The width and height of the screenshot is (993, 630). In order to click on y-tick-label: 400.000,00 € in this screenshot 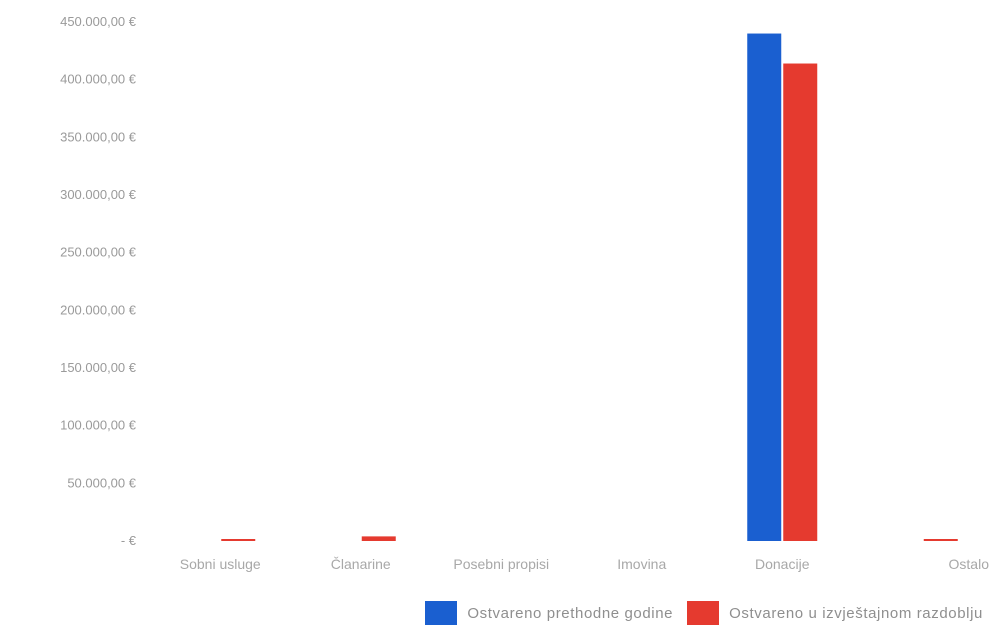, I will do `click(98, 79)`.